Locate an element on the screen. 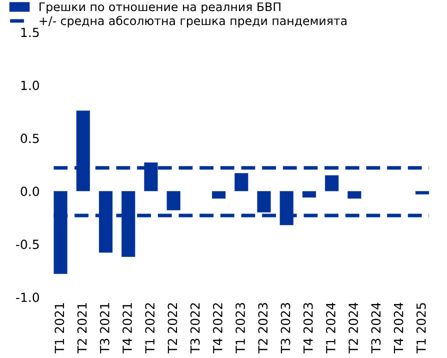 The width and height of the screenshot is (447, 358). x-tick-label: T1 2021 is located at coordinates (59, 328).